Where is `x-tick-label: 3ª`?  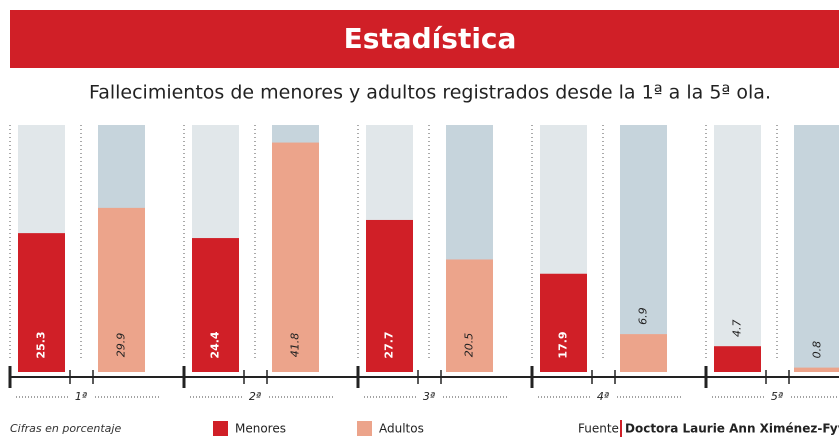 x-tick-label: 3ª is located at coordinates (429, 396).